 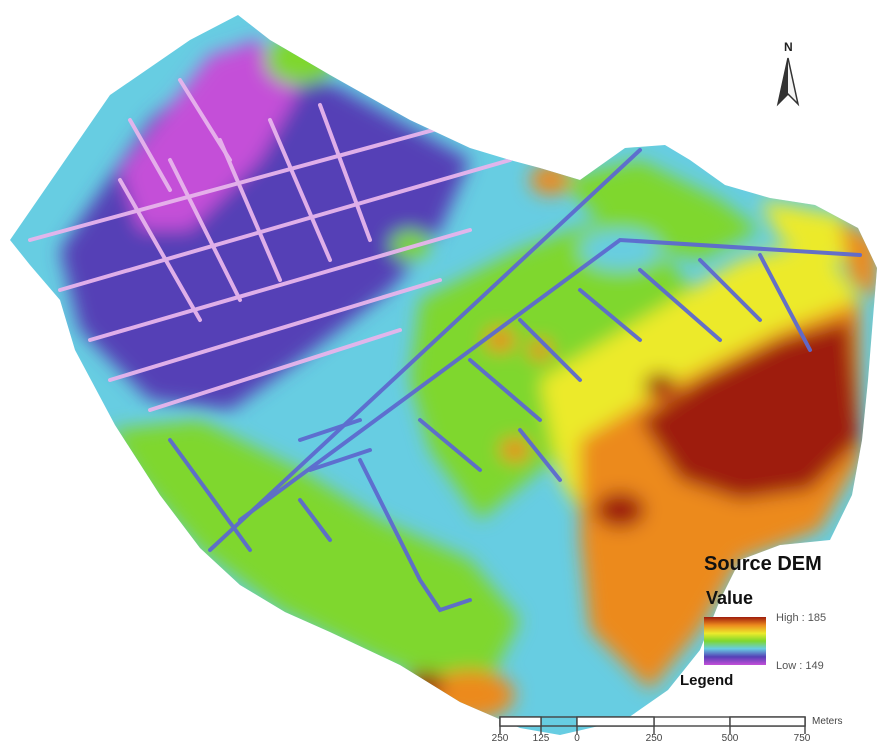 What do you see at coordinates (788, 47) in the screenshot?
I see `north-label: N` at bounding box center [788, 47].